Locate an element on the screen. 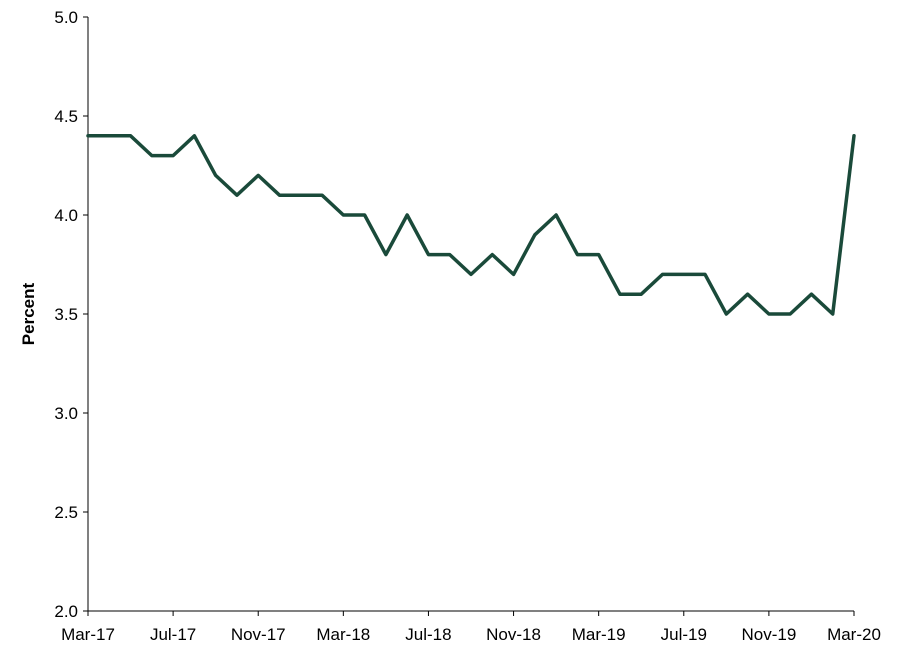  x-tick-label: Mar-17 is located at coordinates (88, 634).